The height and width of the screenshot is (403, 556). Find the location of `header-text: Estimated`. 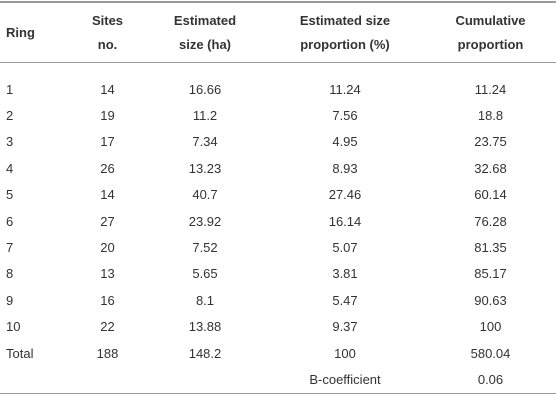

header-text: Estimated is located at coordinates (205, 20).